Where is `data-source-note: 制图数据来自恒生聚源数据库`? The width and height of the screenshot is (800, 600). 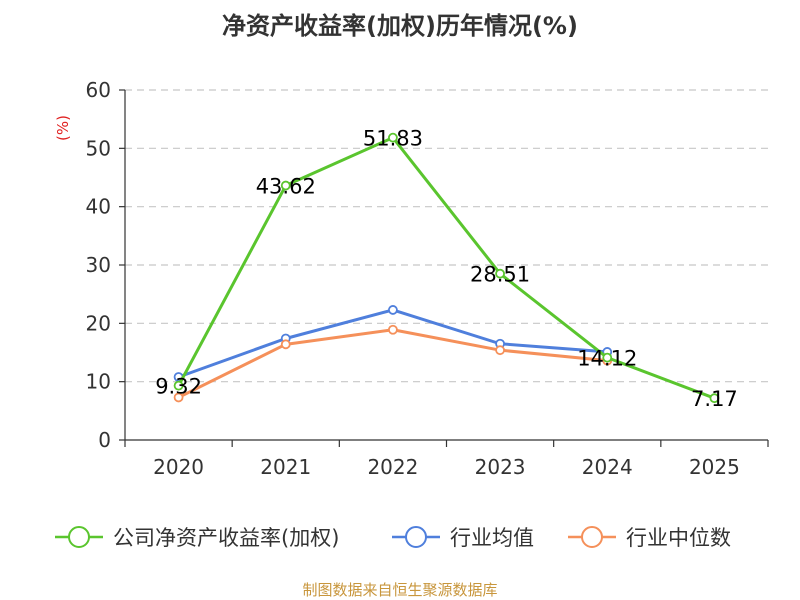
data-source-note: 制图数据来自恒生聚源数据库 is located at coordinates (400, 590).